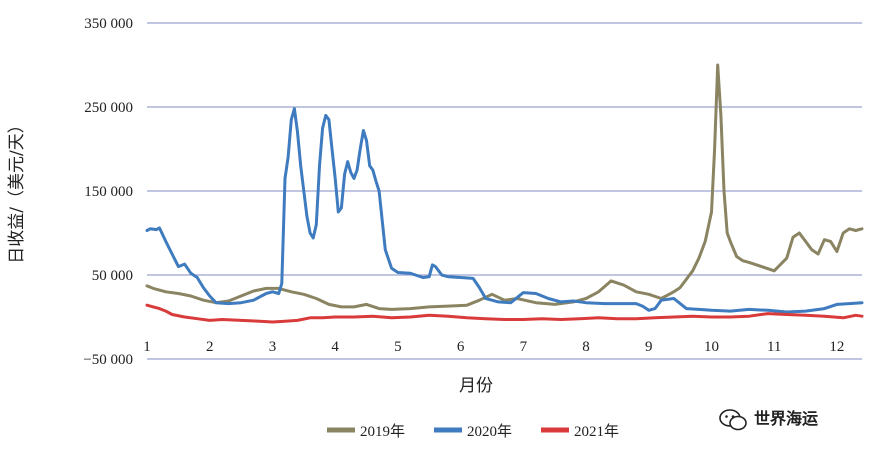  I want to click on y-tick-label: 150 000, so click(108, 192).